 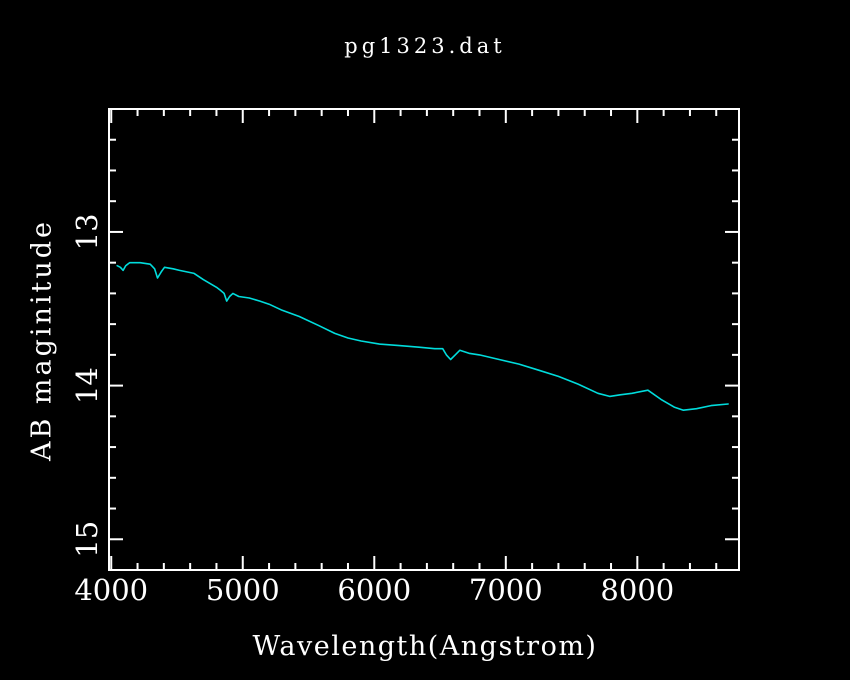 What do you see at coordinates (87, 539) in the screenshot?
I see `y-tick-label: 15` at bounding box center [87, 539].